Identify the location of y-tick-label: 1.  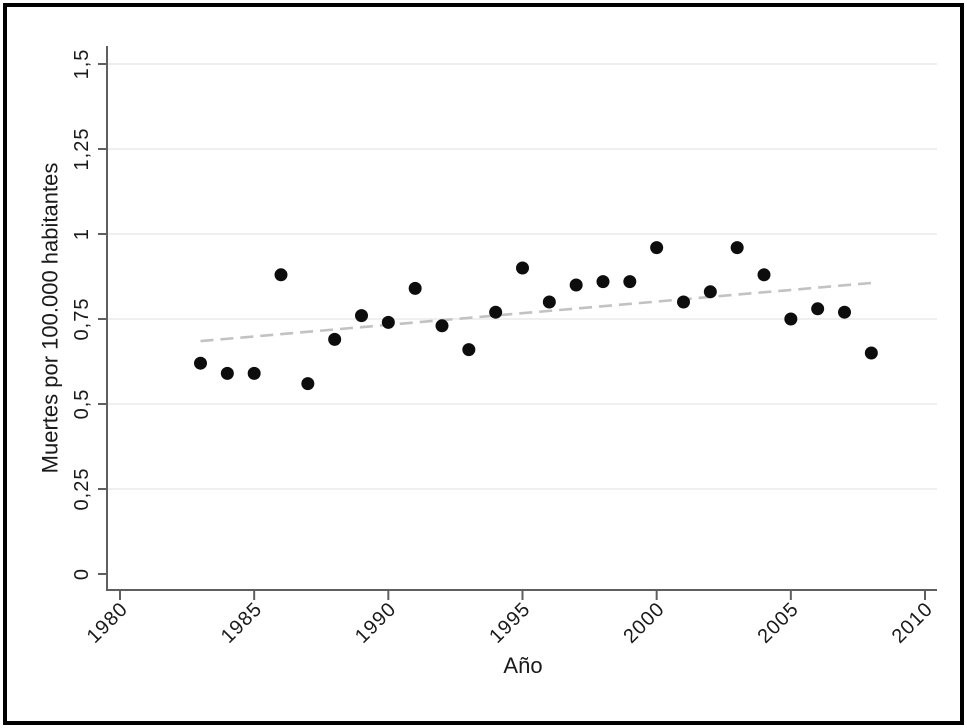
(82, 234).